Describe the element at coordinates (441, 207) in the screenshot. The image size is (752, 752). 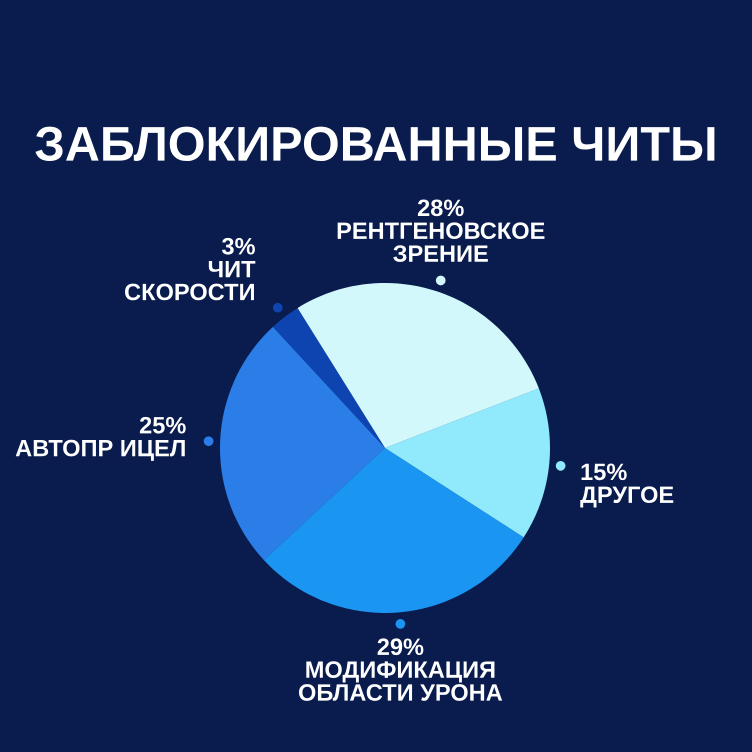
I see `data-label: 28%` at that location.